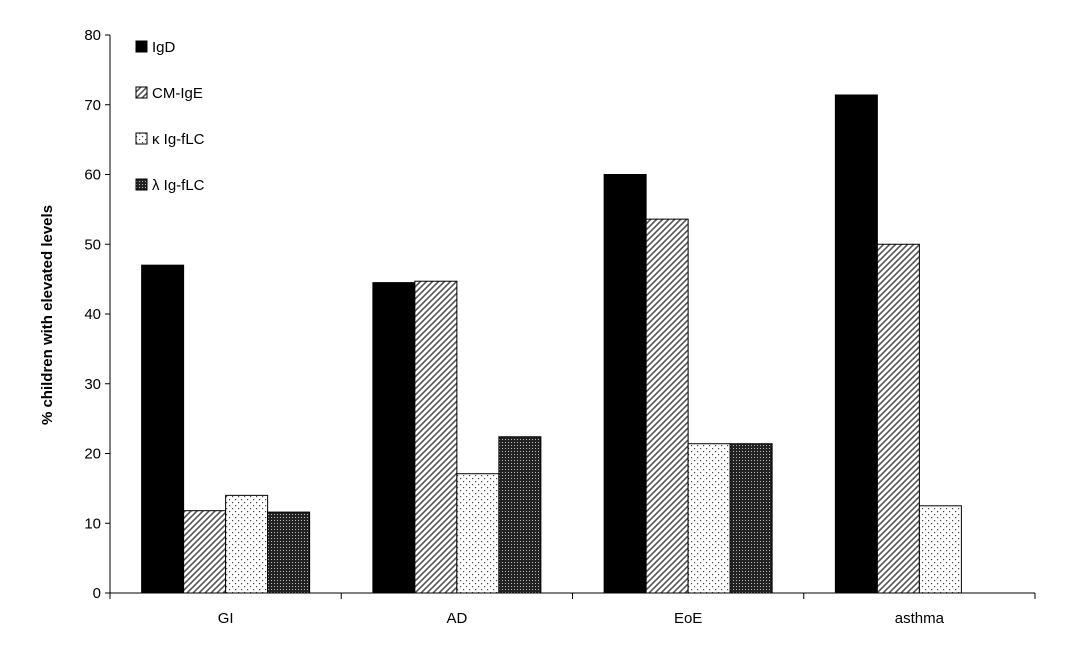 This screenshot has width=1068, height=670. Describe the element at coordinates (709, 518) in the screenshot. I see `bar-EoE-κ Ig-fLC` at that location.